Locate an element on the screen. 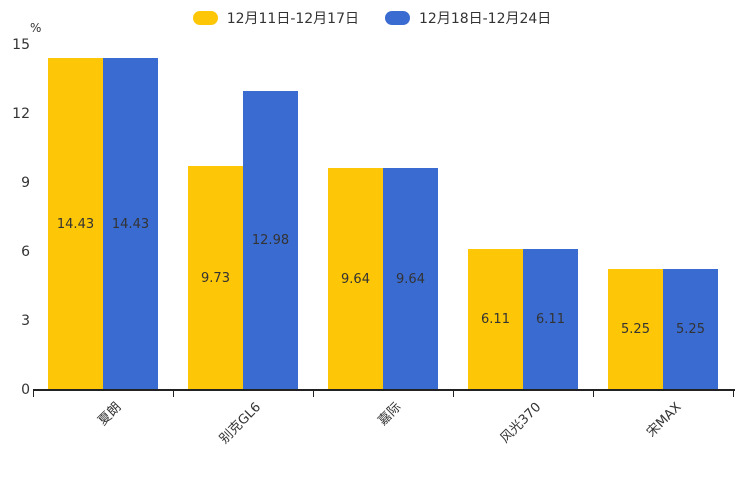 The height and width of the screenshot is (496, 744). bar-风光370-series-1: 6.11 is located at coordinates (495, 319).